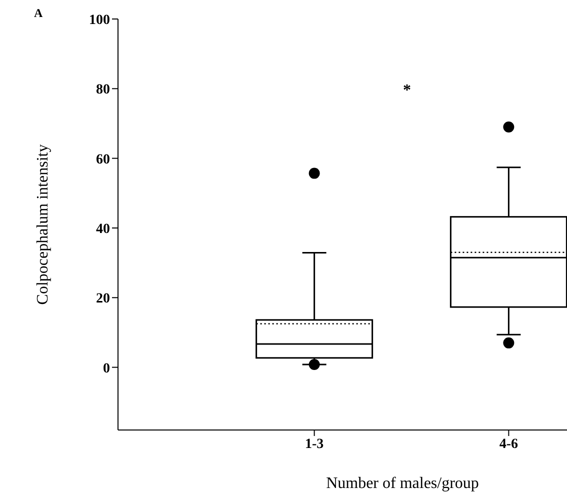  What do you see at coordinates (508, 444) in the screenshot?
I see `x-tick-label: 4-6` at bounding box center [508, 444].